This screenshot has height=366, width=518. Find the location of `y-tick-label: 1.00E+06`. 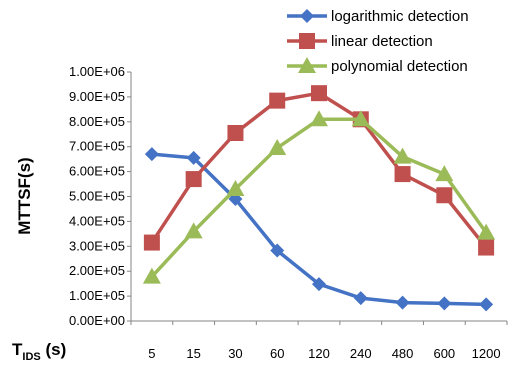

y-tick-label: 1.00E+06 is located at coordinates (97, 71).